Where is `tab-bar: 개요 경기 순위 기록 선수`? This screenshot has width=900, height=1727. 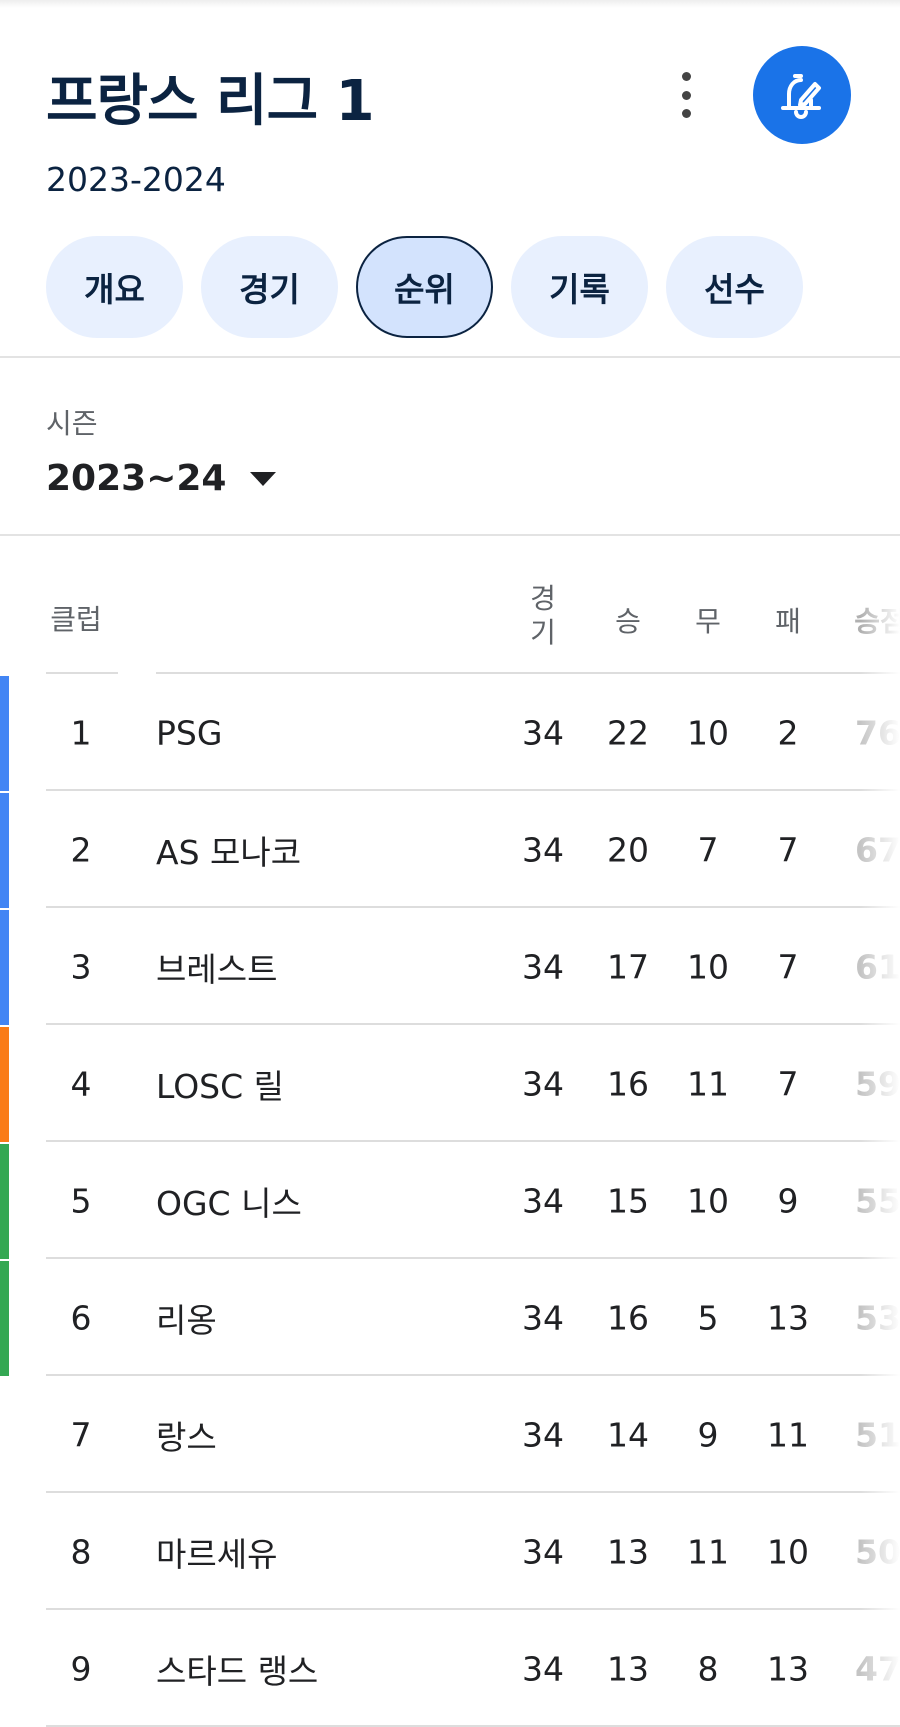
tab-bar: 개요 경기 순위 기록 선수 is located at coordinates (424, 287).